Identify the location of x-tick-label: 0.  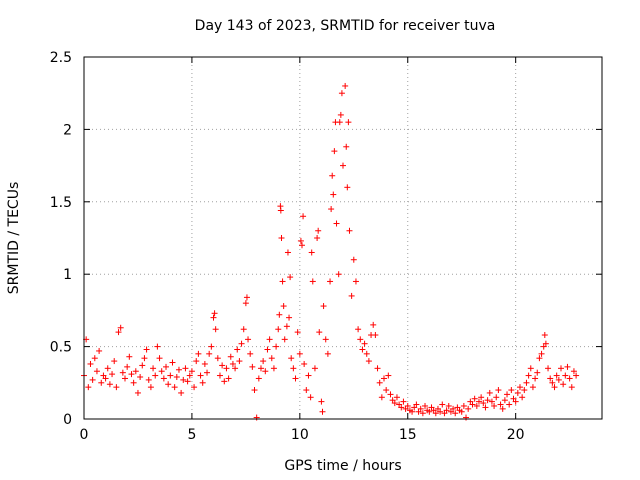
(84, 435).